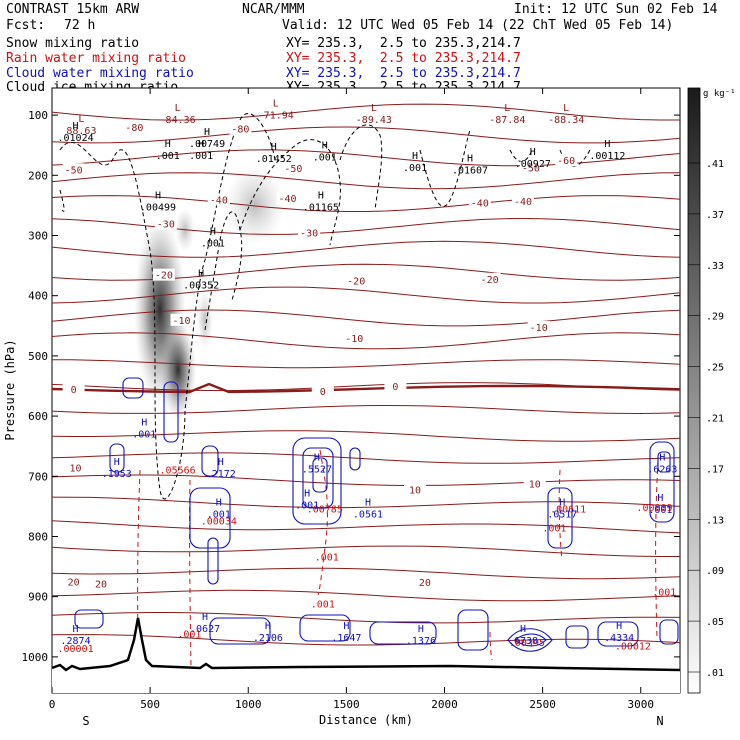  Describe the element at coordinates (533, 164) in the screenshot. I see `high-marker-value: .00927` at that location.